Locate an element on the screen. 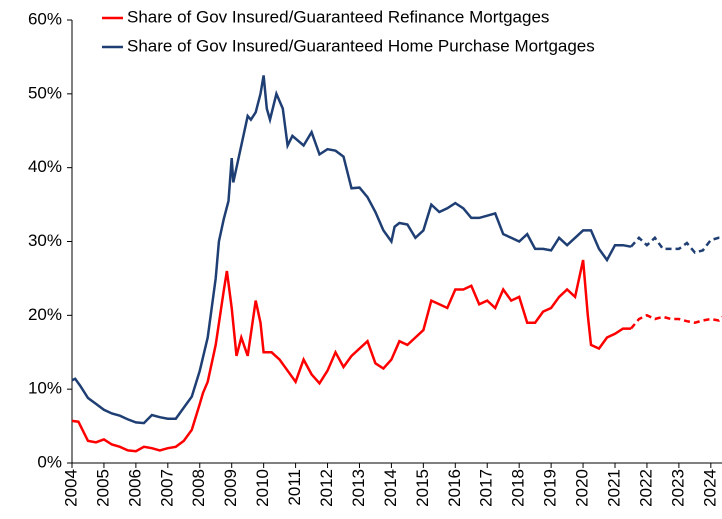 This screenshot has height=519, width=722. y-tick-label: 50% is located at coordinates (45, 92).